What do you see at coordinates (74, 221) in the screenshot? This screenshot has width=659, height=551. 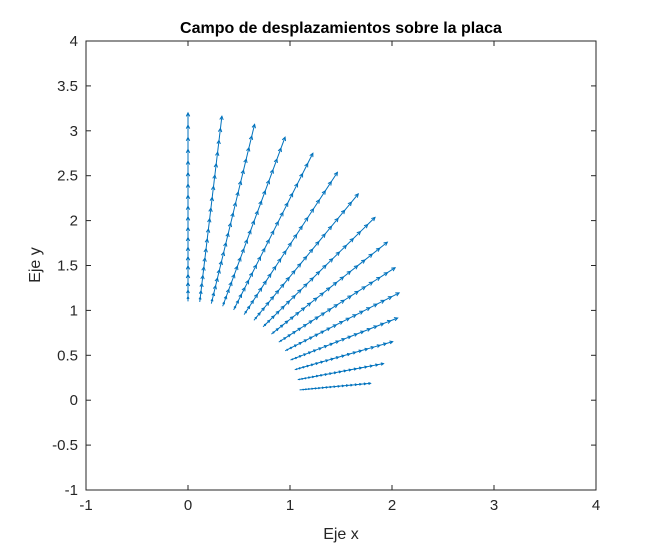 I see `y-tick-label: 2` at bounding box center [74, 221].